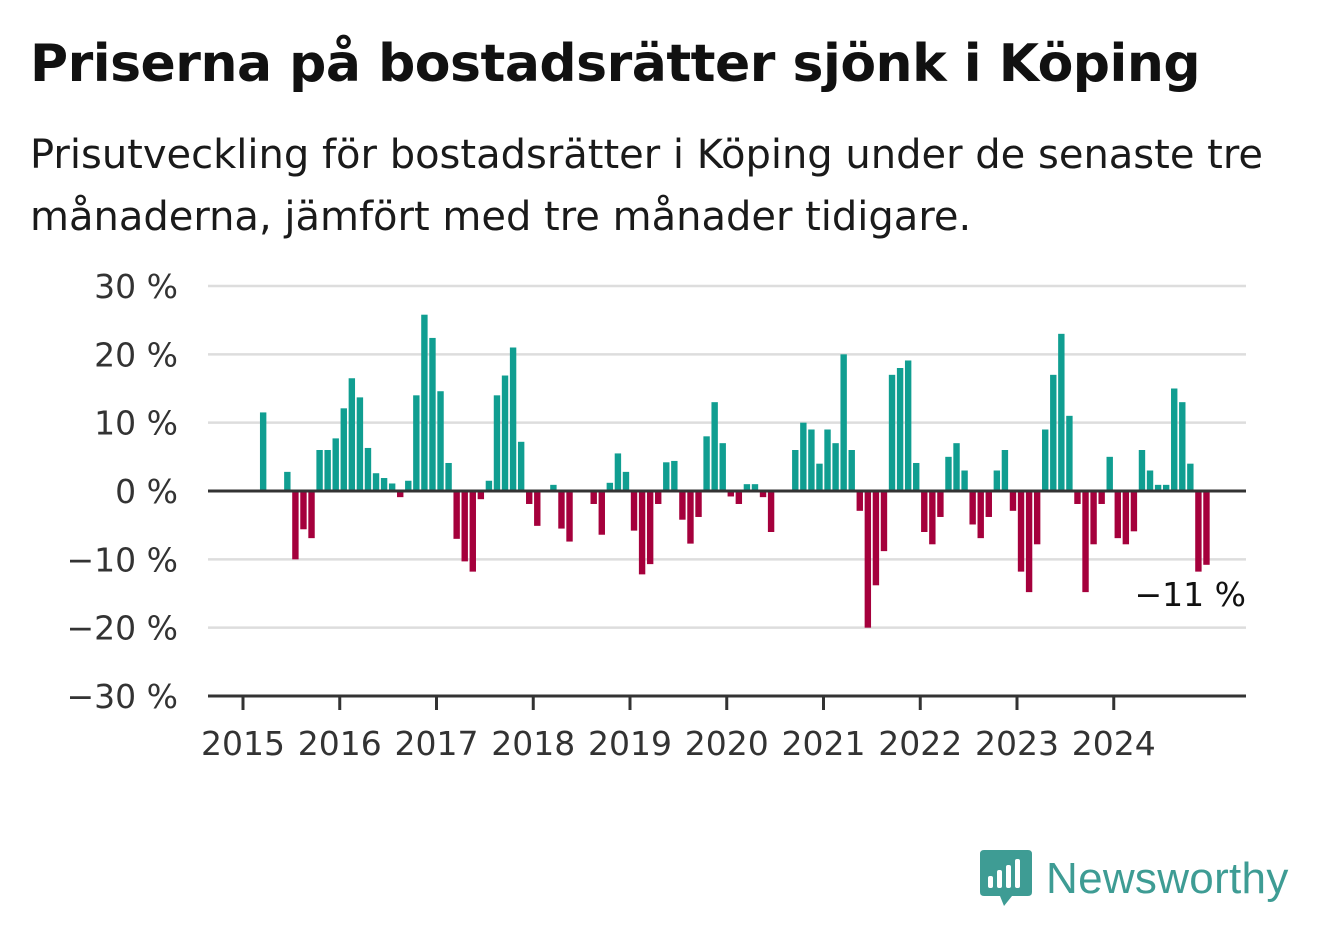 This screenshot has height=939, width=1322. I want to click on x-tick-label: 2019, so click(630, 743).